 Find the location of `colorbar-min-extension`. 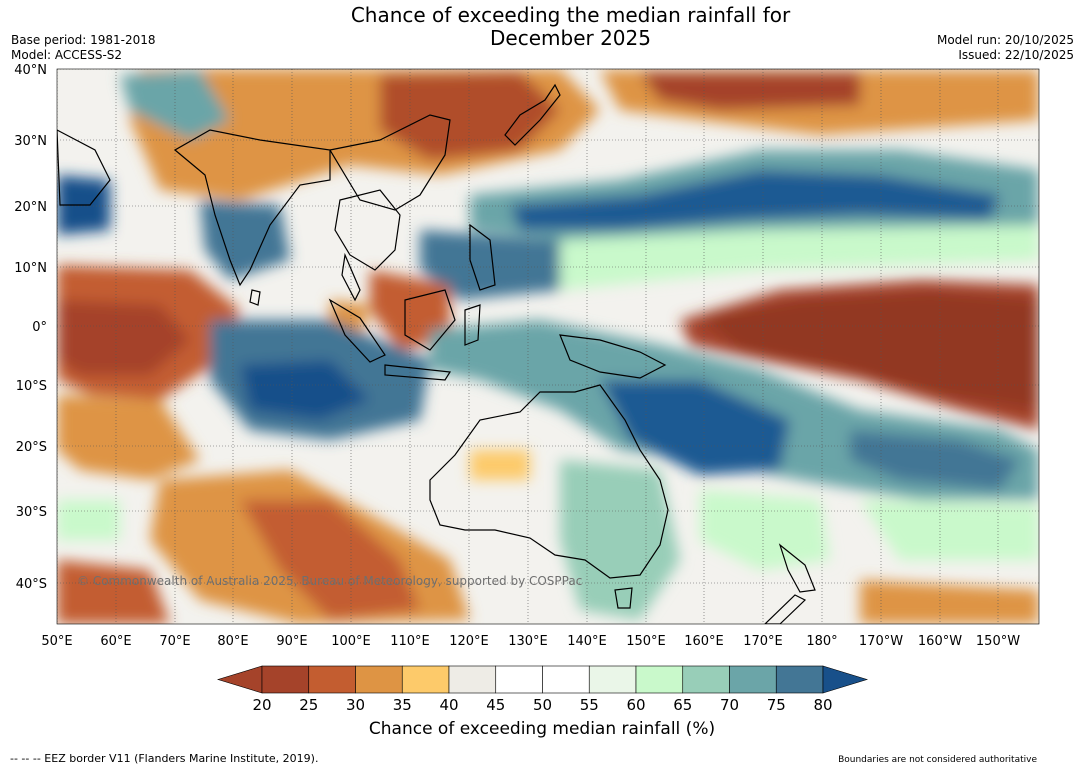

colorbar-min-extension is located at coordinates (239, 679).